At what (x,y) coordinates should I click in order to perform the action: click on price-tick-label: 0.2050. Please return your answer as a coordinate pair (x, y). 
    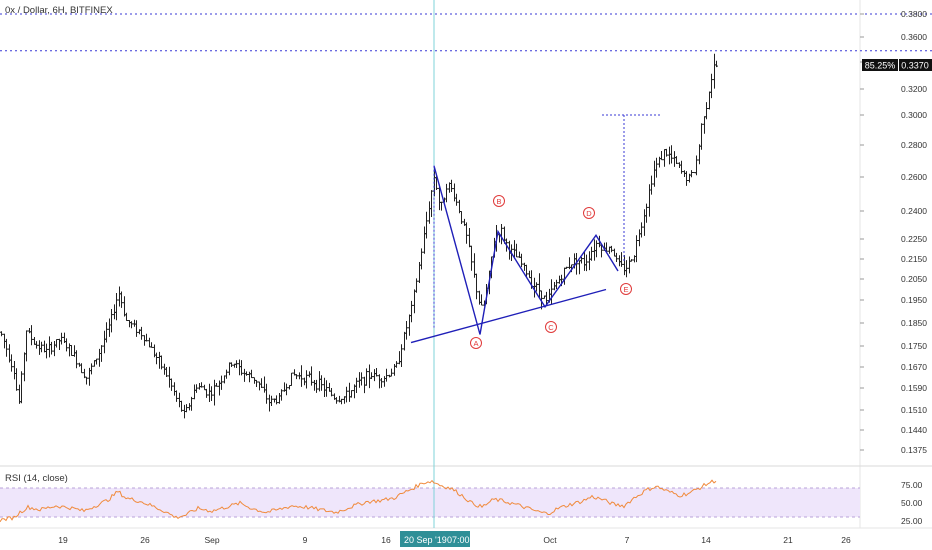
    Looking at the image, I should click on (914, 279).